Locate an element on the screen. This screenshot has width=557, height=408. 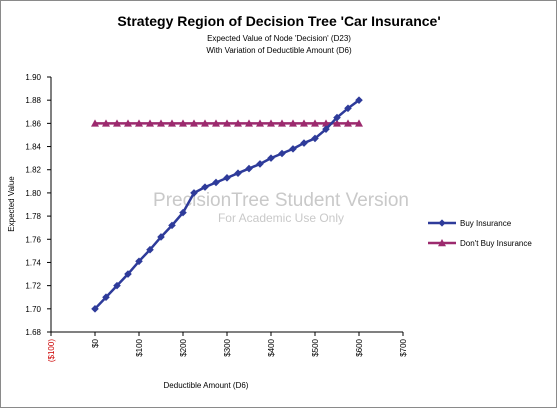
x-tick-label: $200 is located at coordinates (183, 347).